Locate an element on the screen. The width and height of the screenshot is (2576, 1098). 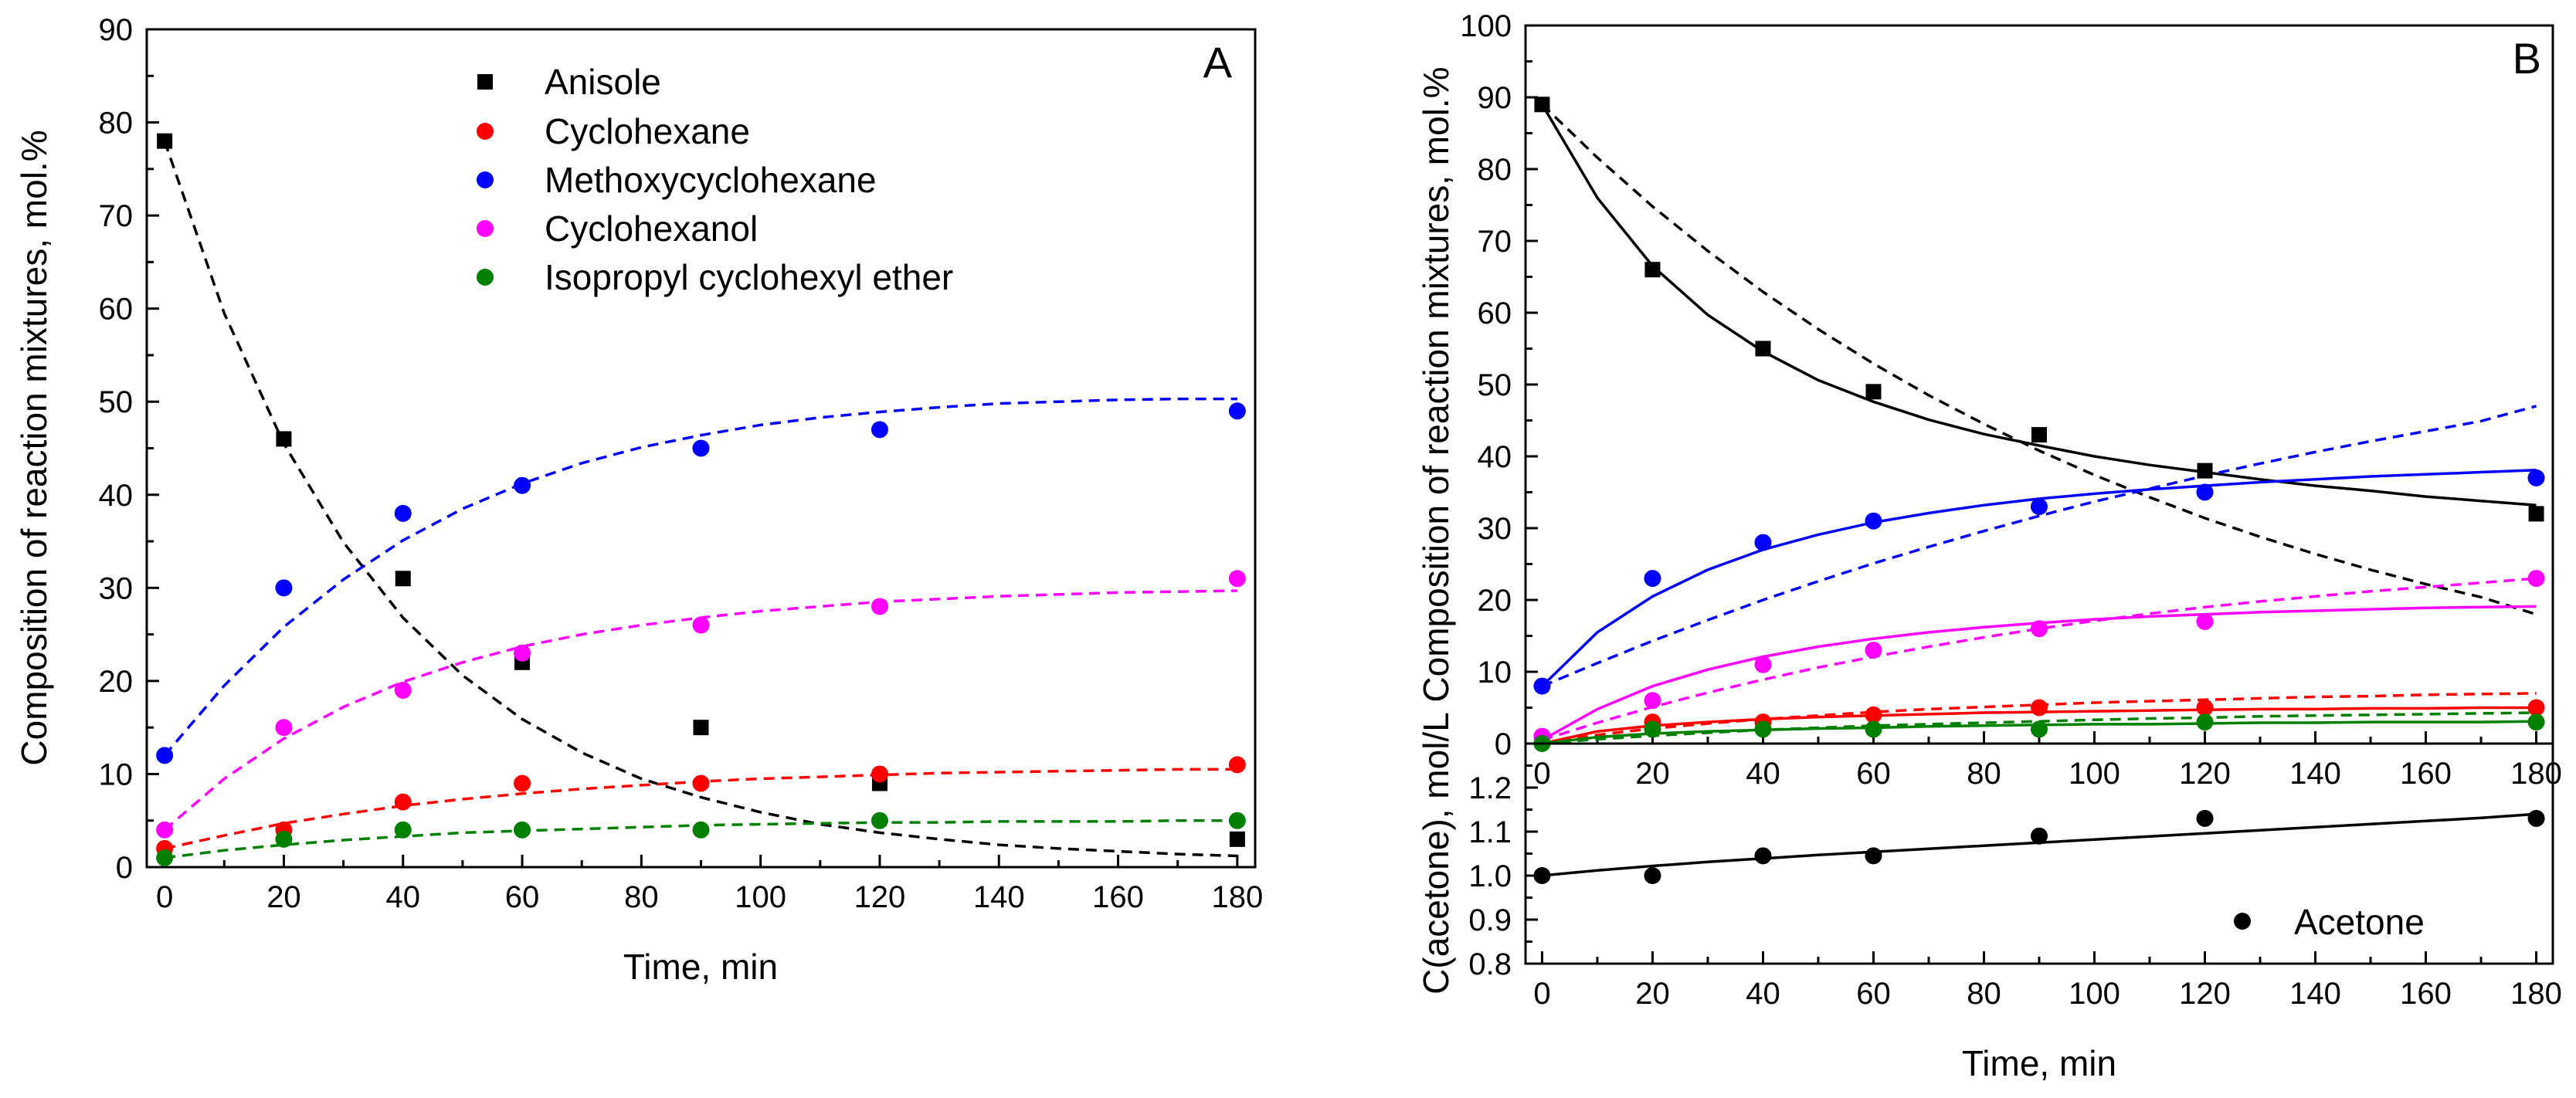
panel-b-x-axis-title: Time, min is located at coordinates (2039, 1063).